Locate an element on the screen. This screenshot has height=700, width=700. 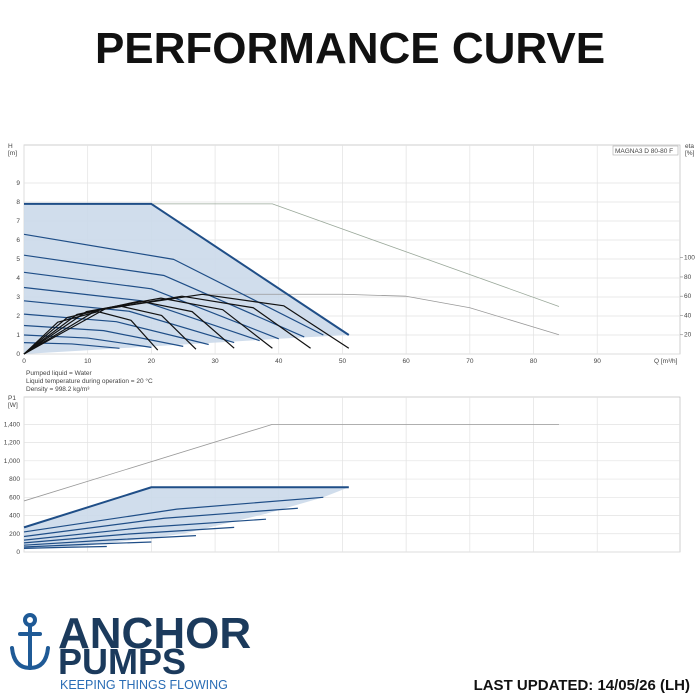
x-tick-label: 40 is located at coordinates (279, 361).